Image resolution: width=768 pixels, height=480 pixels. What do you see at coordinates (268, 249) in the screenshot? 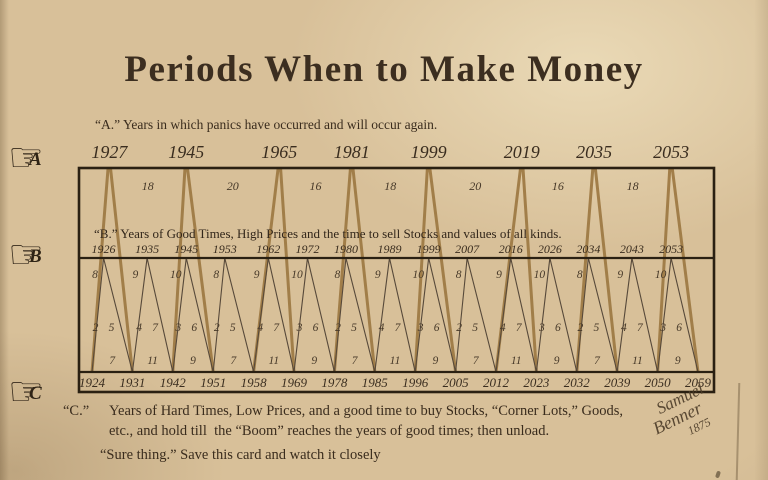
I see `b-year-label: 1962` at bounding box center [268, 249].